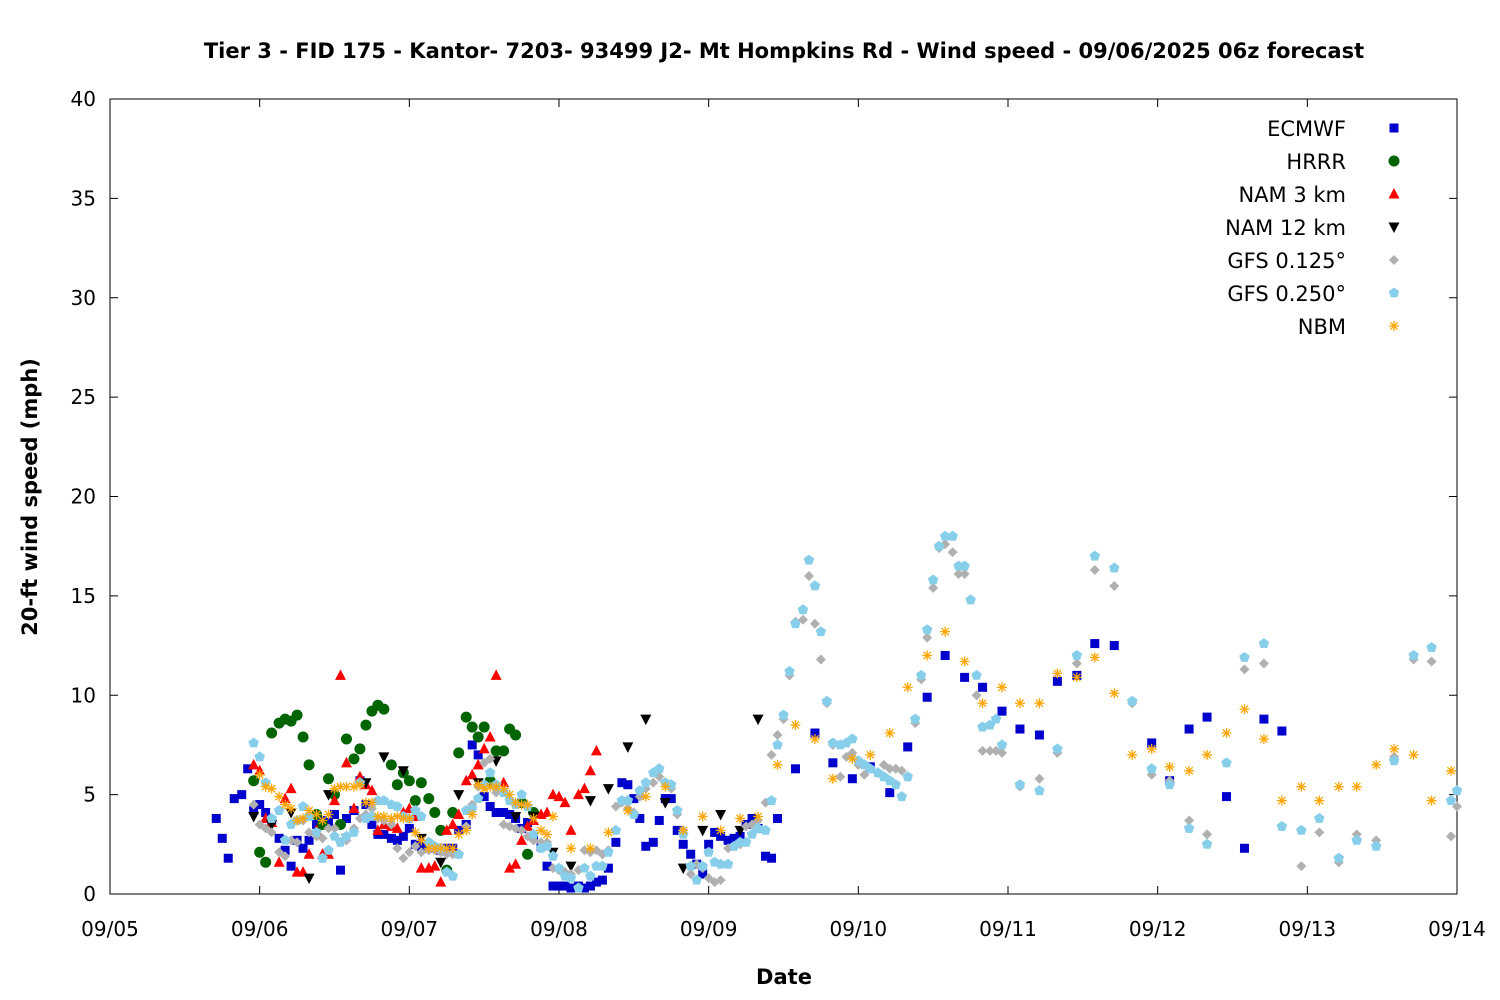  I want to click on legend-marker, so click(1394, 292).